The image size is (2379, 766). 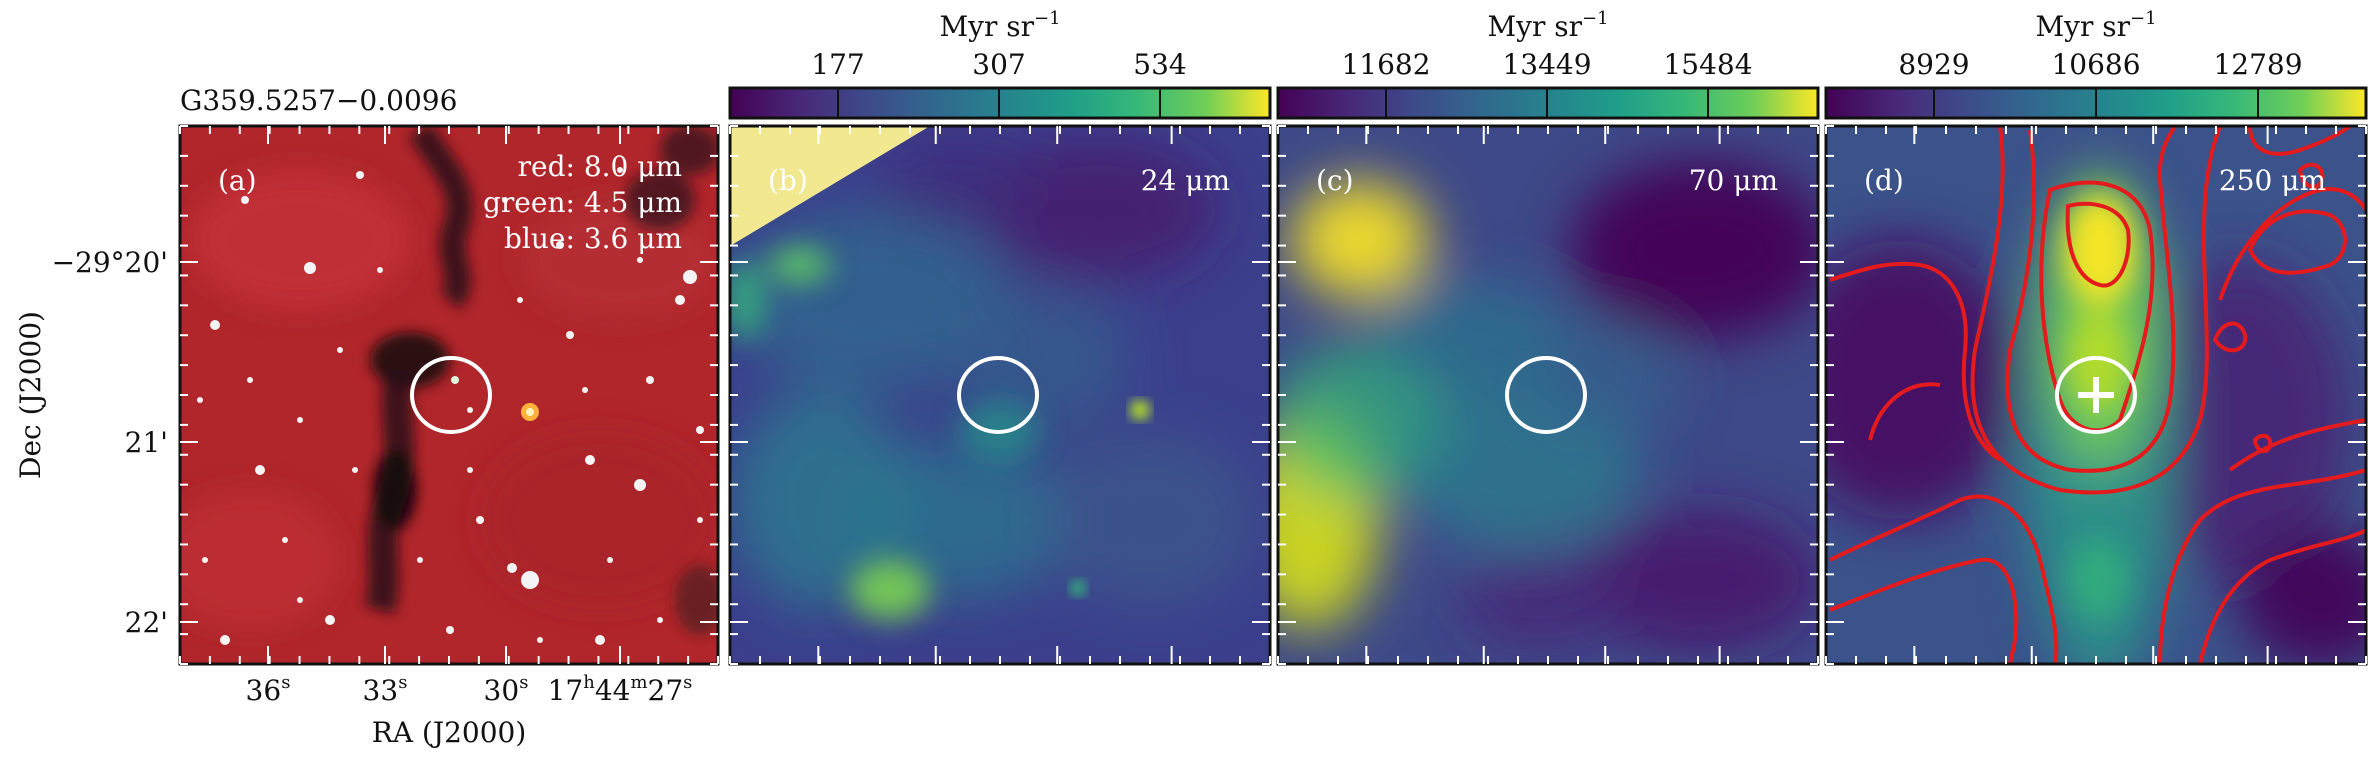 What do you see at coordinates (268, 689) in the screenshot?
I see `ra-tick-0: 36s` at bounding box center [268, 689].